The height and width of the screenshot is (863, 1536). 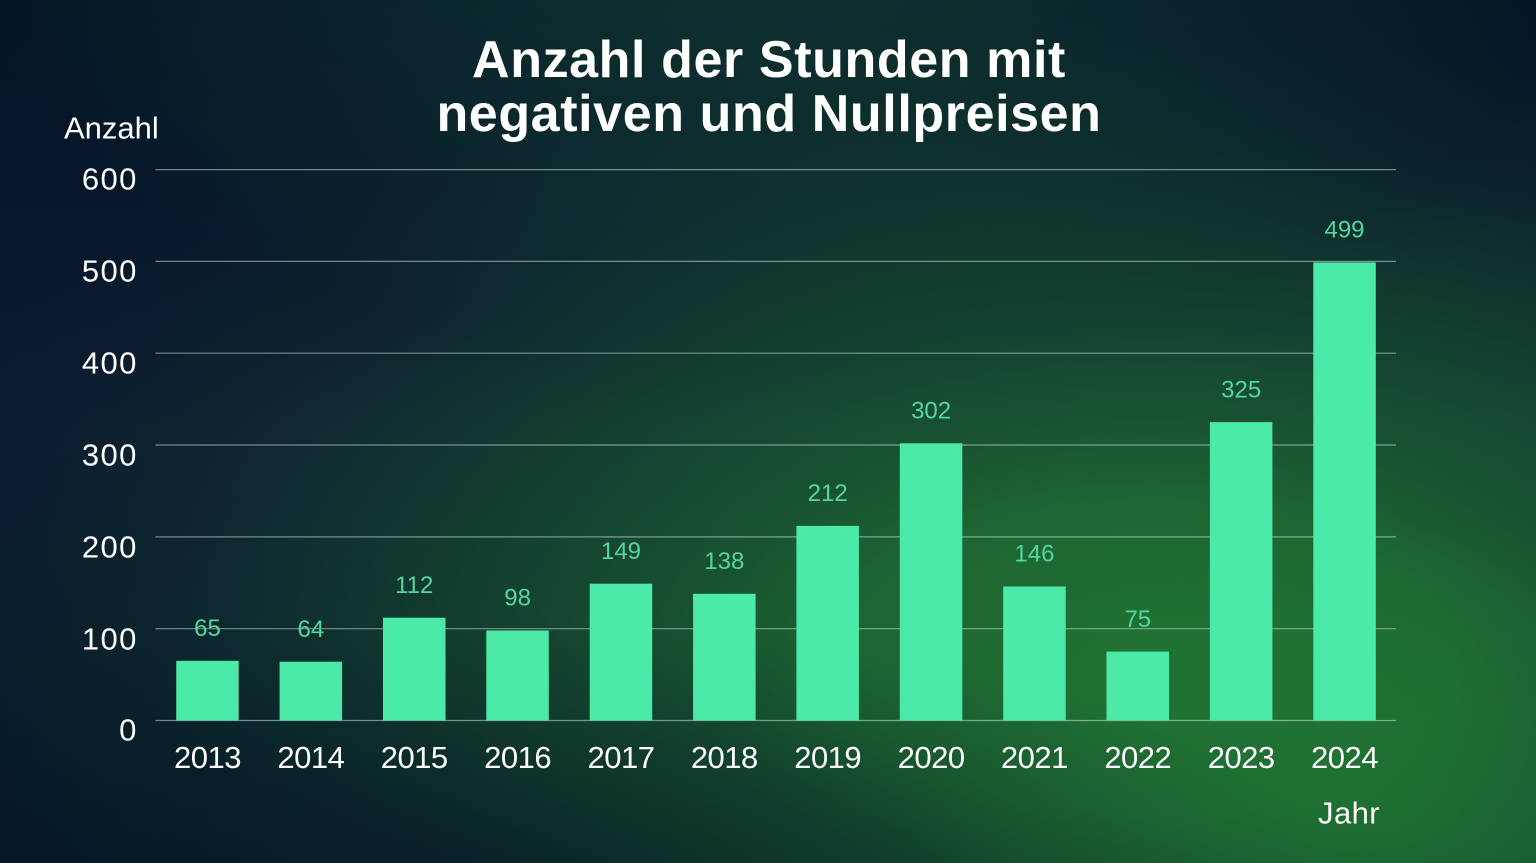 I want to click on svg-text: Jahr, so click(x=1349, y=813).